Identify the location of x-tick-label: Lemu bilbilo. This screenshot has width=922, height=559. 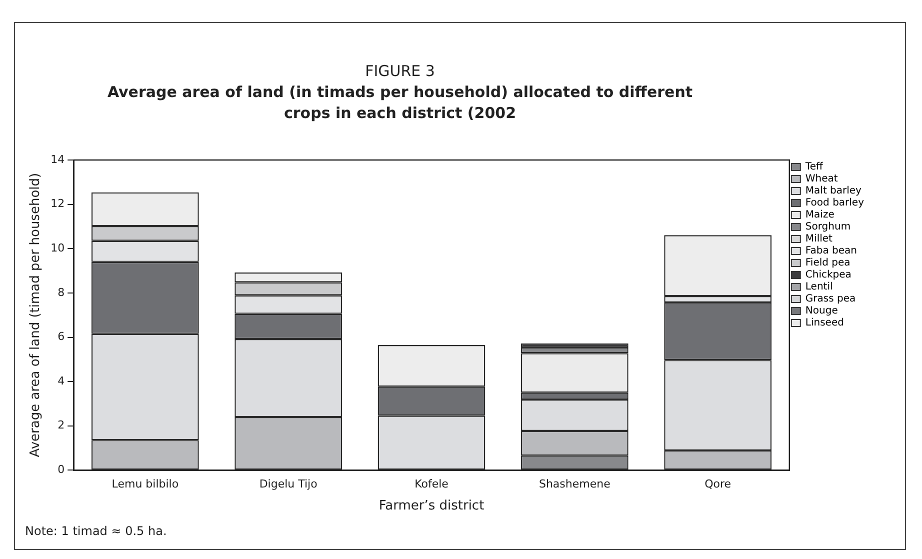
(145, 484).